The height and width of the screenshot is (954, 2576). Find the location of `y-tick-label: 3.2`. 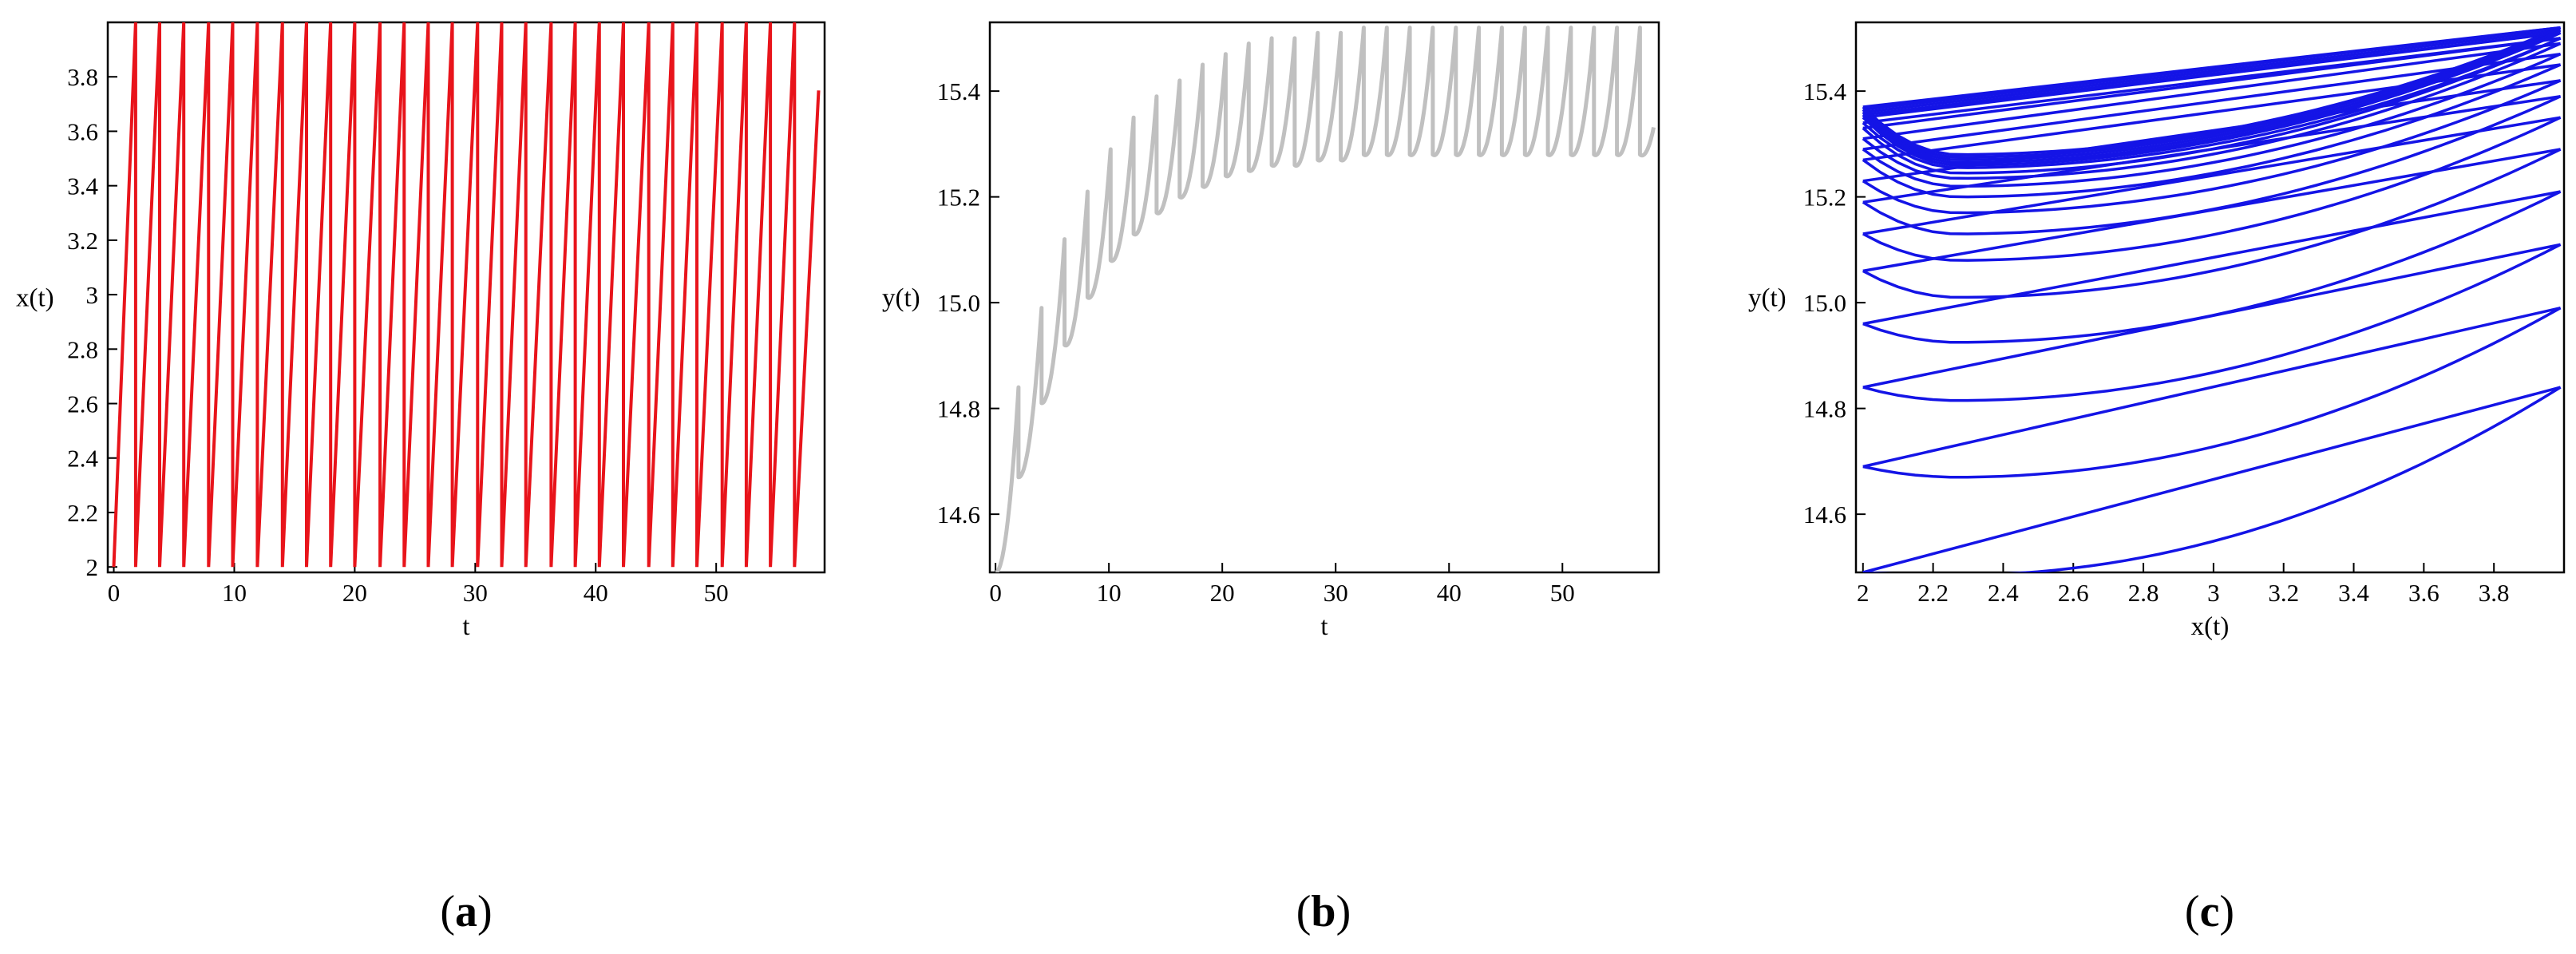

y-tick-label: 3.2 is located at coordinates (83, 241).